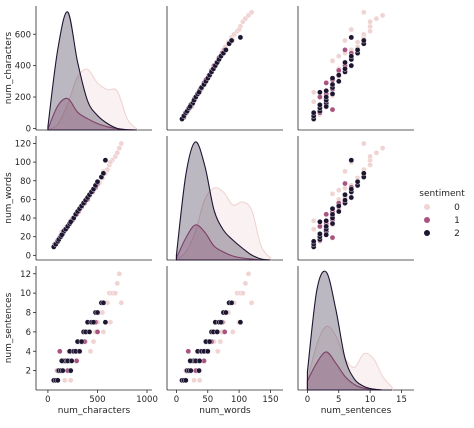 Image resolution: width=474 pixels, height=428 pixels. What do you see at coordinates (225, 411) in the screenshot?
I see `xlabel-num_words: num_words` at bounding box center [225, 411].